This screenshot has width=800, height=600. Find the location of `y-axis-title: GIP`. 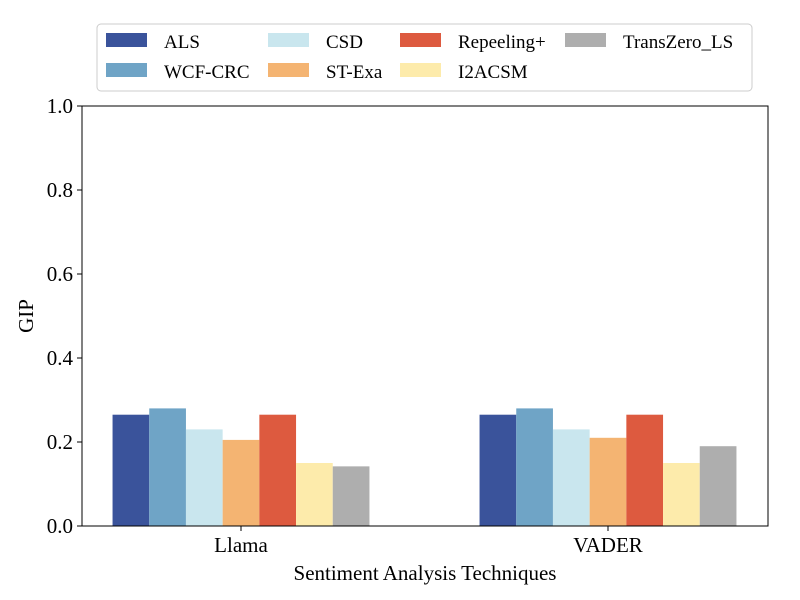

y-axis-title: GIP is located at coordinates (26, 316).